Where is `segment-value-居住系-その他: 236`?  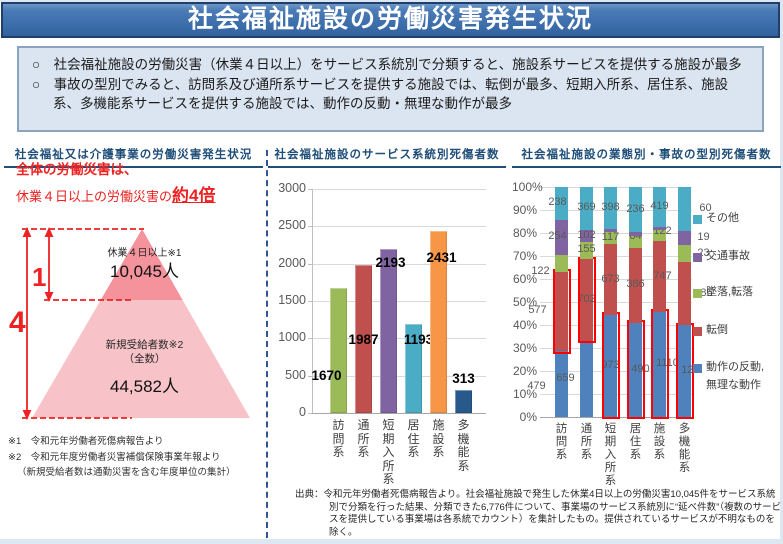
segment-value-居住系-その他: 236 is located at coordinates (635, 208).